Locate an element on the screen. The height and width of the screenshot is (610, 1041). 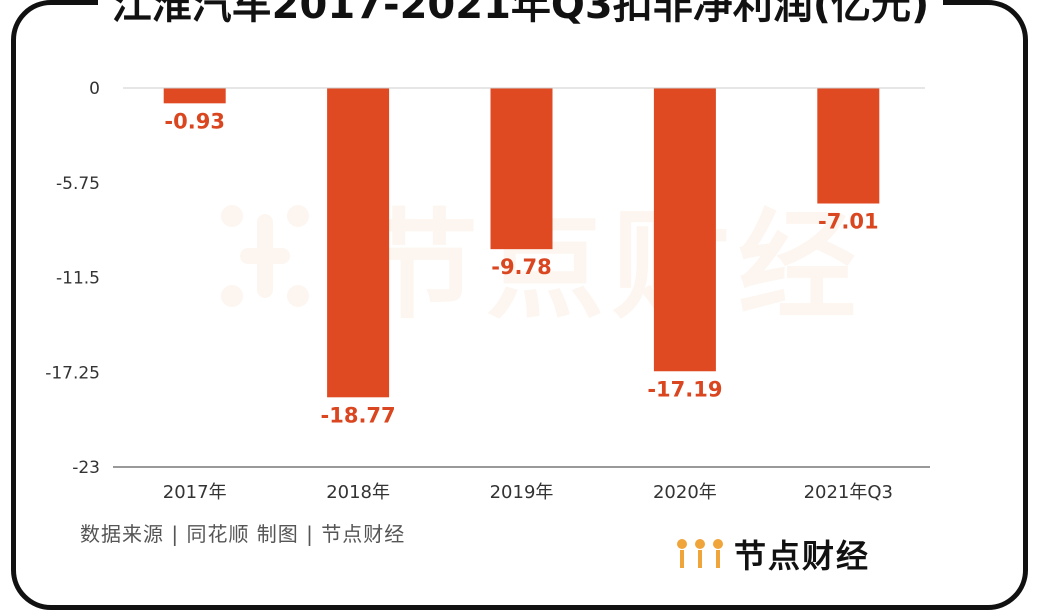
value-label: -0.93 is located at coordinates (194, 121).